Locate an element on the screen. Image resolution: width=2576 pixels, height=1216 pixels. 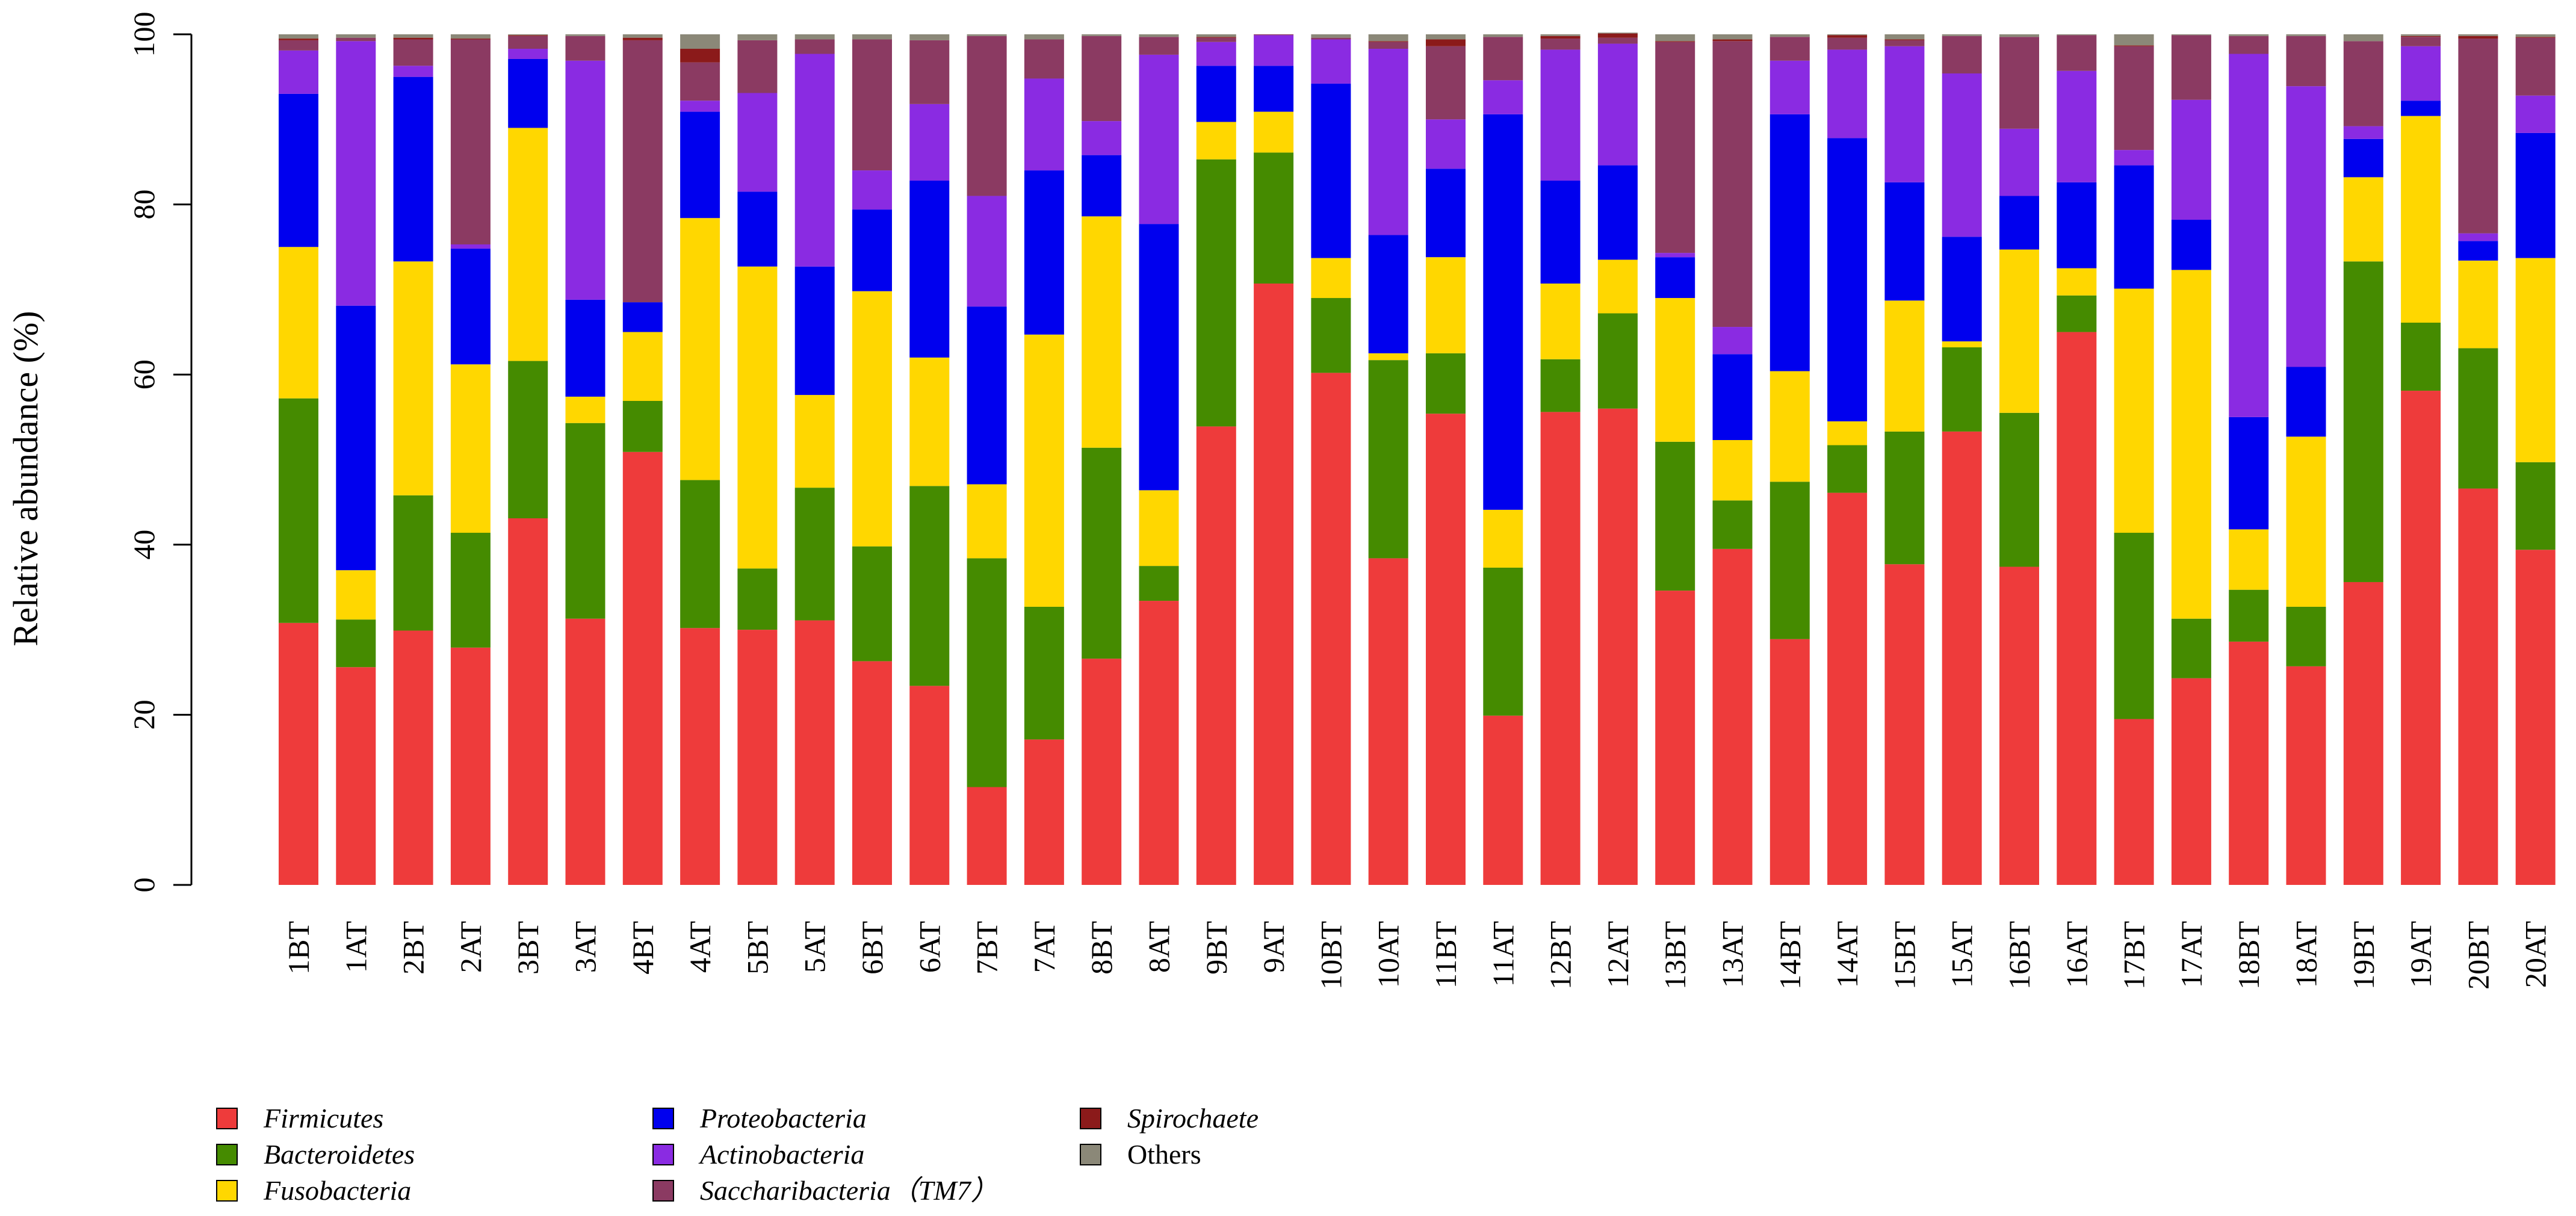
y-tick-label: 100 is located at coordinates (144, 34).